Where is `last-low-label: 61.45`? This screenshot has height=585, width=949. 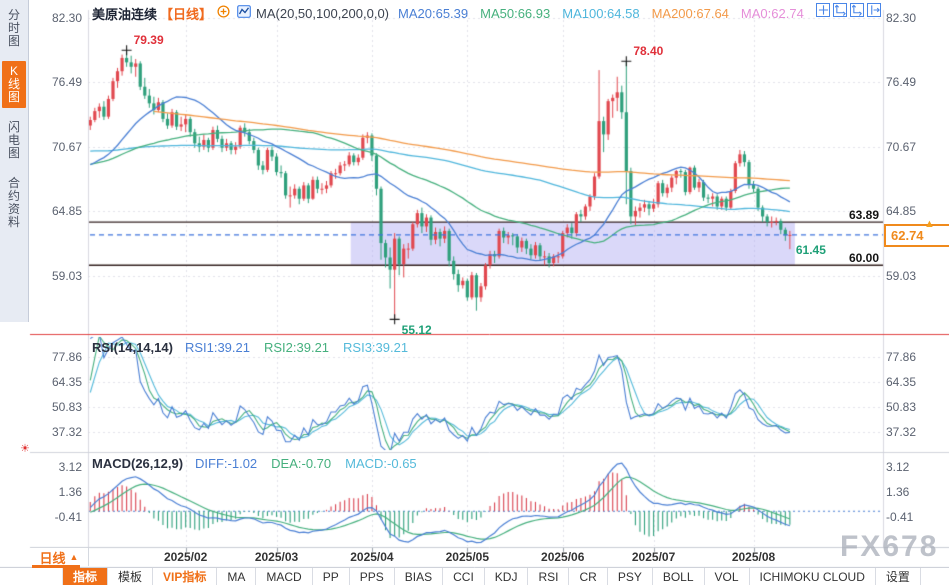
last-low-label: 61.45 is located at coordinates (810, 250).